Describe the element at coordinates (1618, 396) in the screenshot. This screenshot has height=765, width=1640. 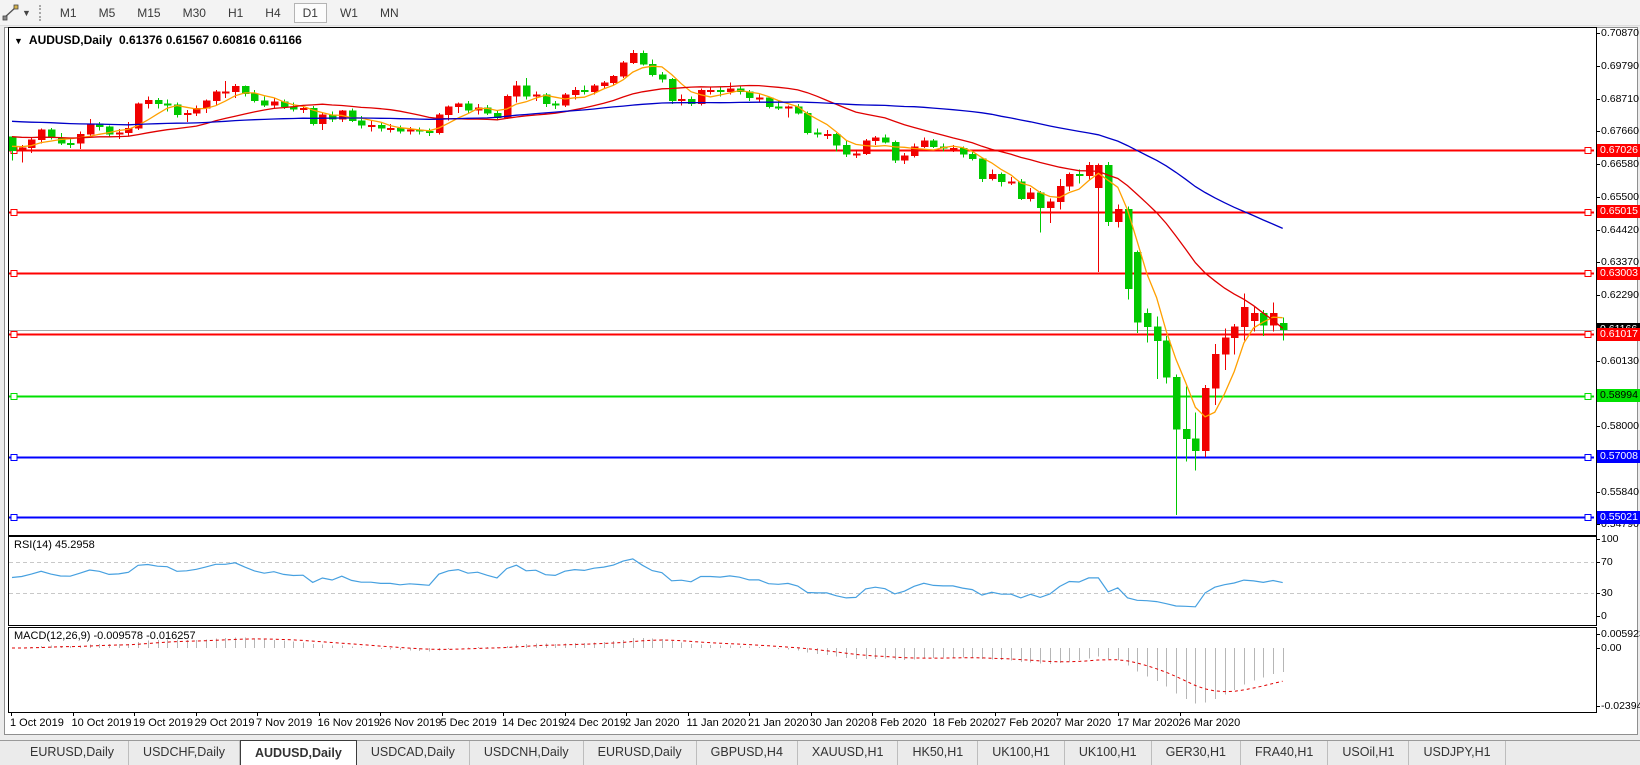
I see `price-level-badge-0.58994: 0.58994` at that location.